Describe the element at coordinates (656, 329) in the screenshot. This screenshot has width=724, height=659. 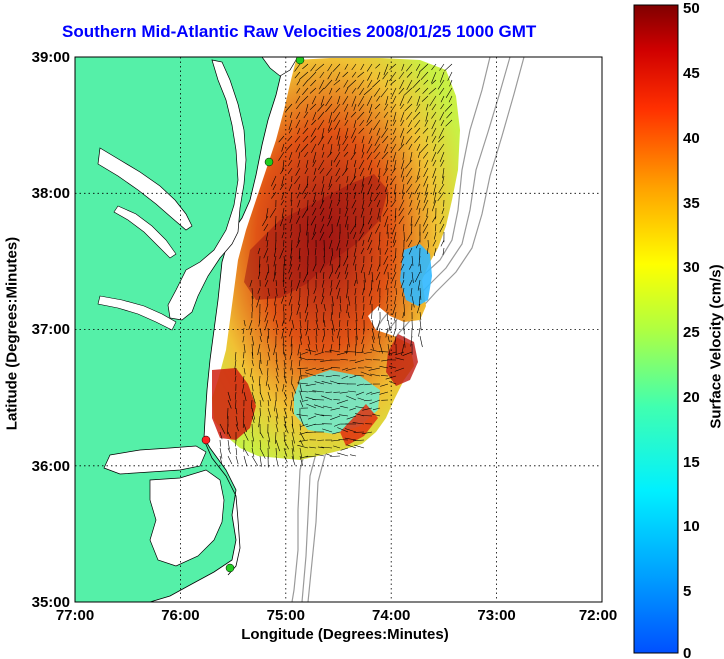
I see `colorbar` at that location.